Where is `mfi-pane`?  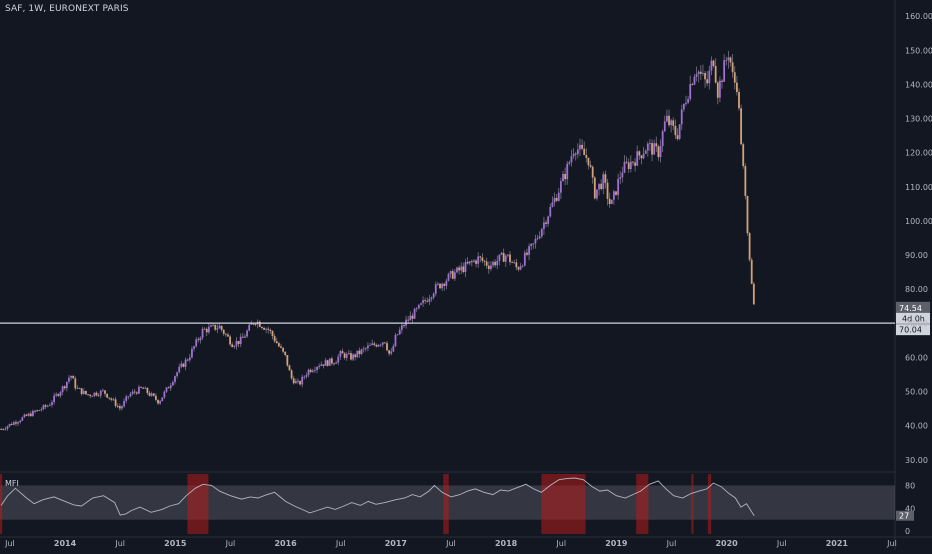
mfi-pane is located at coordinates (447, 504).